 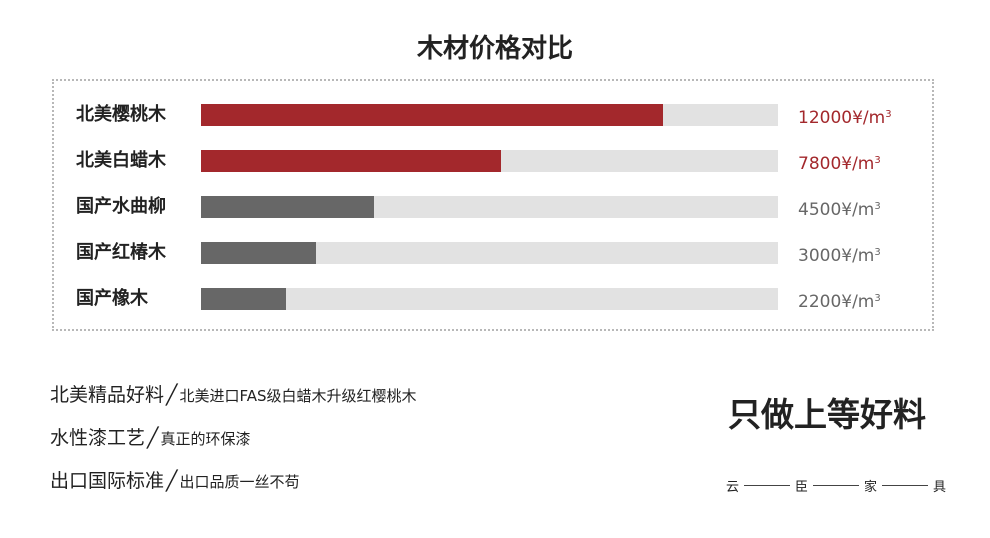 I want to click on chart-title: 木材价格对比, so click(x=494, y=49).